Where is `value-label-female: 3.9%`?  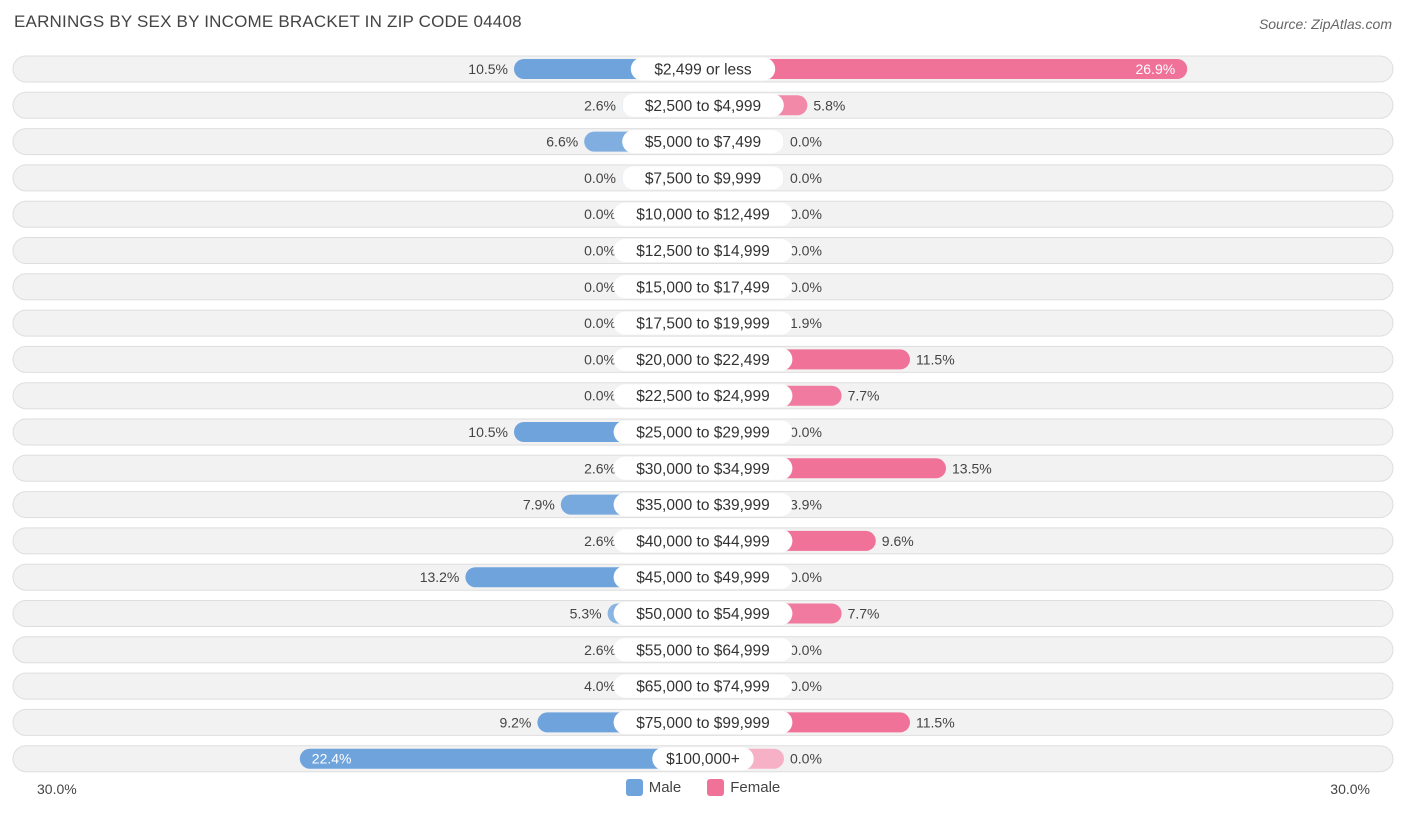 value-label-female: 3.9% is located at coordinates (806, 505).